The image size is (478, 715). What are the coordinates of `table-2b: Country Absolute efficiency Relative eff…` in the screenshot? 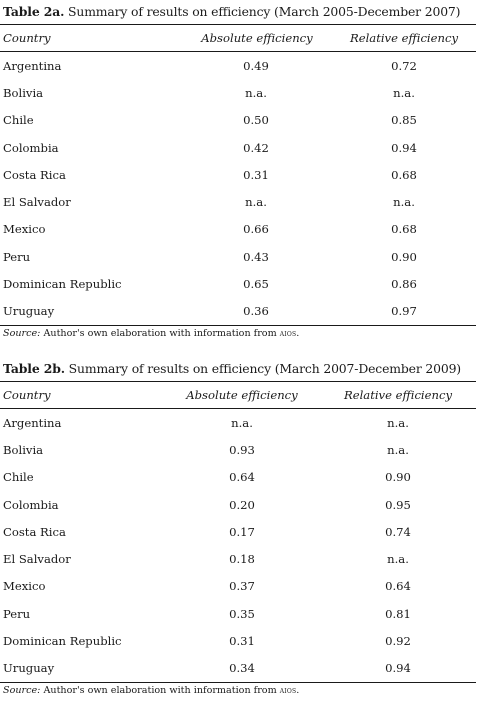 It's located at (238, 395).